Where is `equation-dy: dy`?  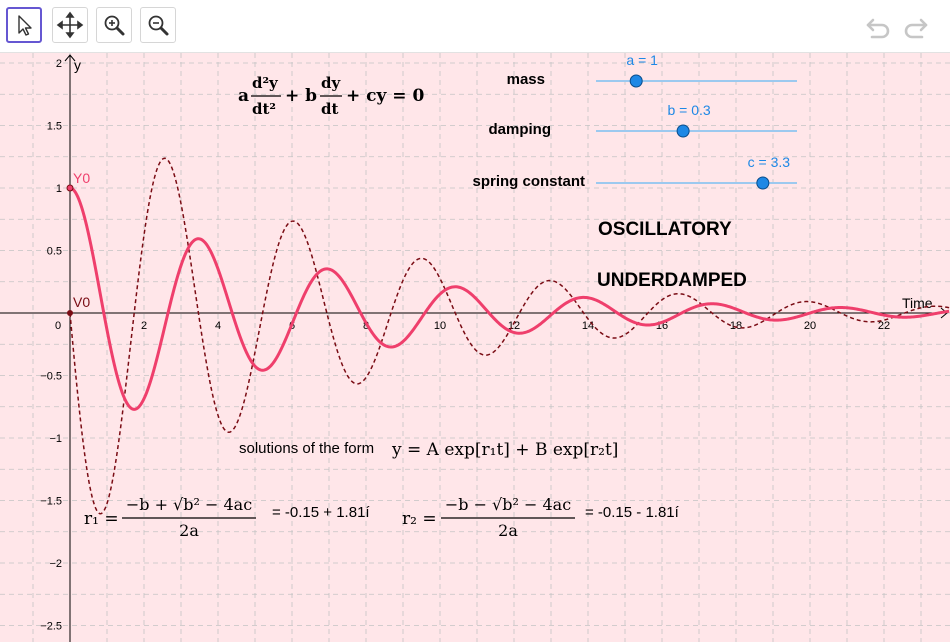 equation-dy: dy is located at coordinates (331, 83).